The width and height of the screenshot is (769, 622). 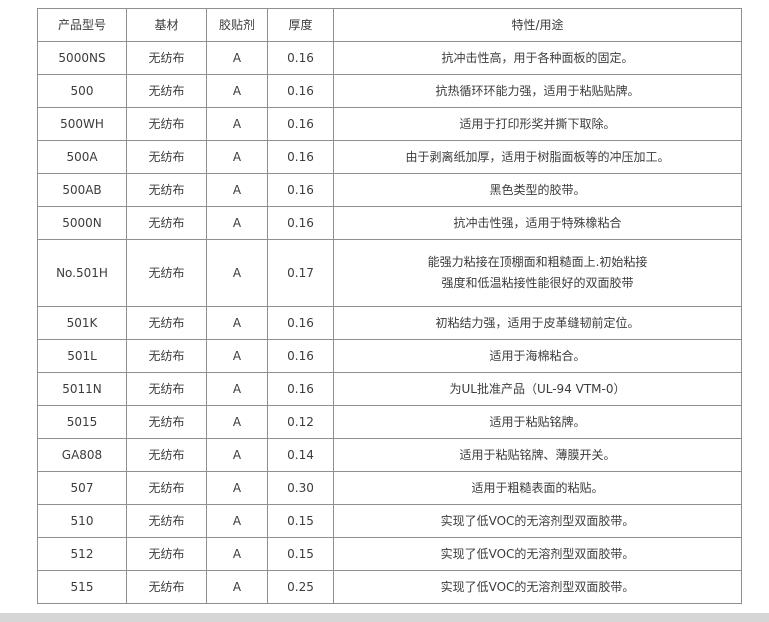 I want to click on table-row: 500WH 无纺布 A 0.16 适用于打印形奖并撕下取除。, so click(x=389, y=124).